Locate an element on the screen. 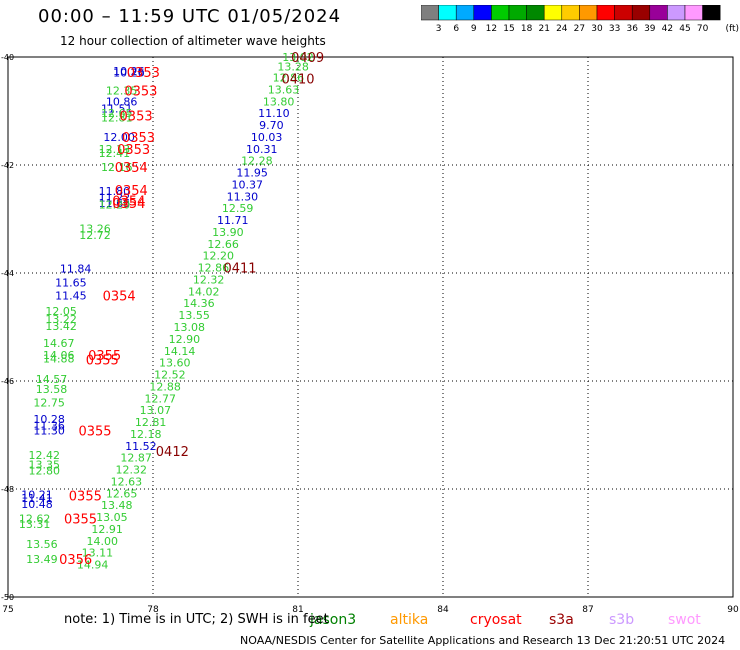 The width and height of the screenshot is (740, 650). pass-time-label: 0356 is located at coordinates (75, 560).